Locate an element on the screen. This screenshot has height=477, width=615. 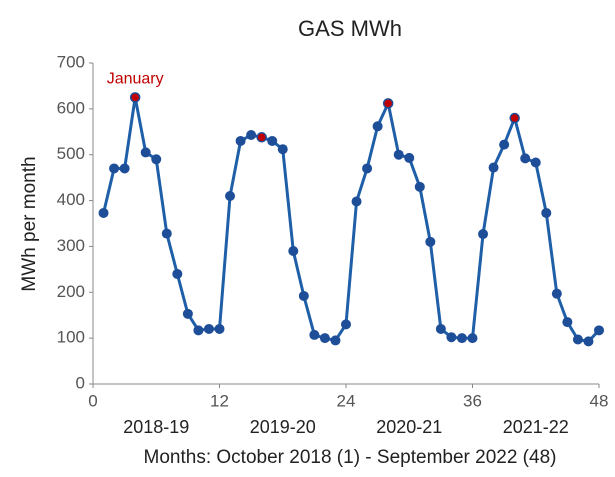
y-tick-label: 200 is located at coordinates (71, 291).